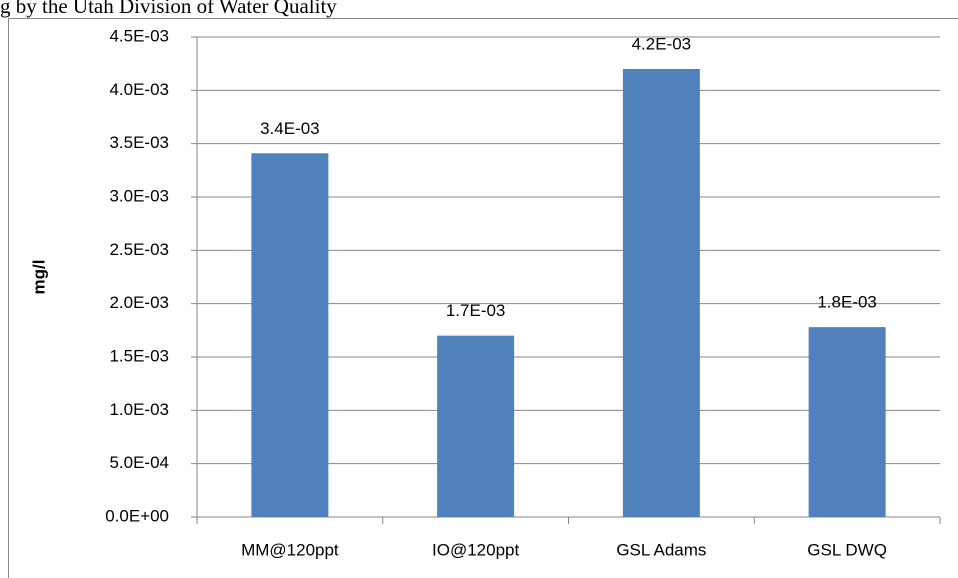 The width and height of the screenshot is (958, 578). What do you see at coordinates (847, 549) in the screenshot?
I see `x-tick-label: GSL DWQ` at bounding box center [847, 549].